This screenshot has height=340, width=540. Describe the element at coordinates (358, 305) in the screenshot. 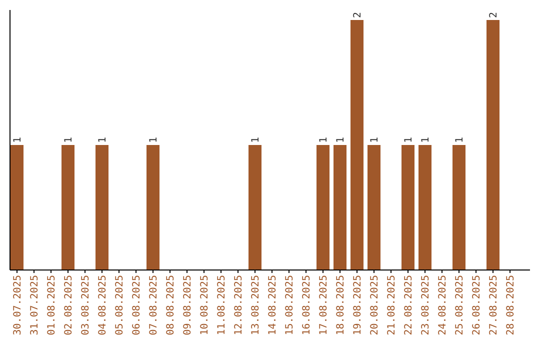

I see `x-tick-label: 19.08.2025` at that location.